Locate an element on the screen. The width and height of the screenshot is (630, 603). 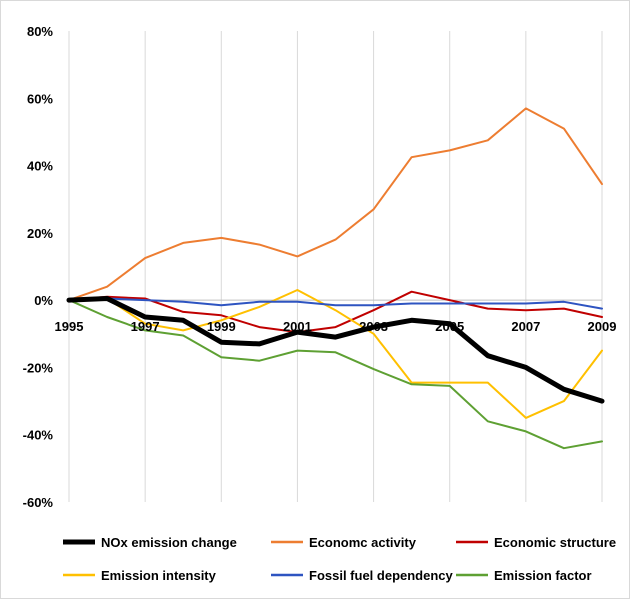
x-tick-label: 1995 is located at coordinates (69, 326).